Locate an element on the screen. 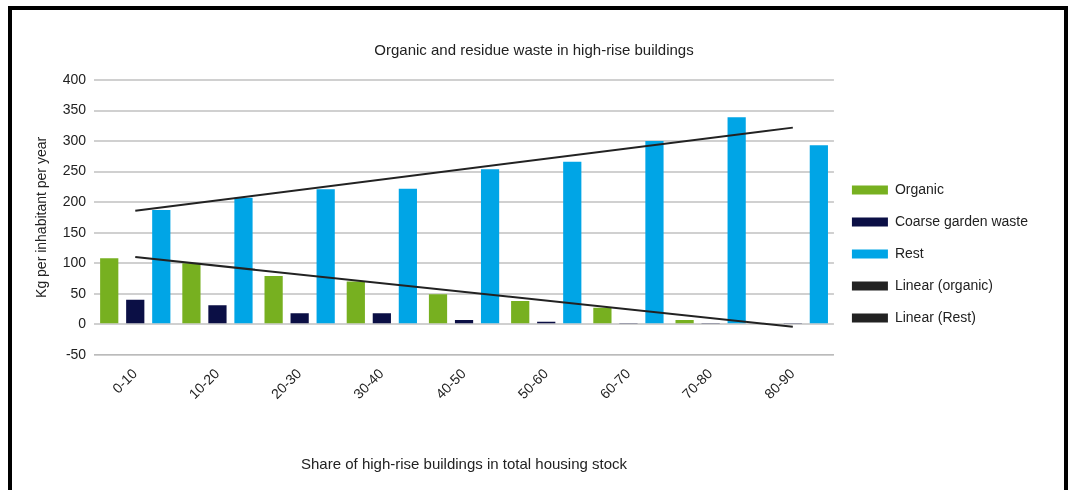 Image resolution: width=1068 pixels, height=490 pixels. y-tick-label: 150 is located at coordinates (74, 231).